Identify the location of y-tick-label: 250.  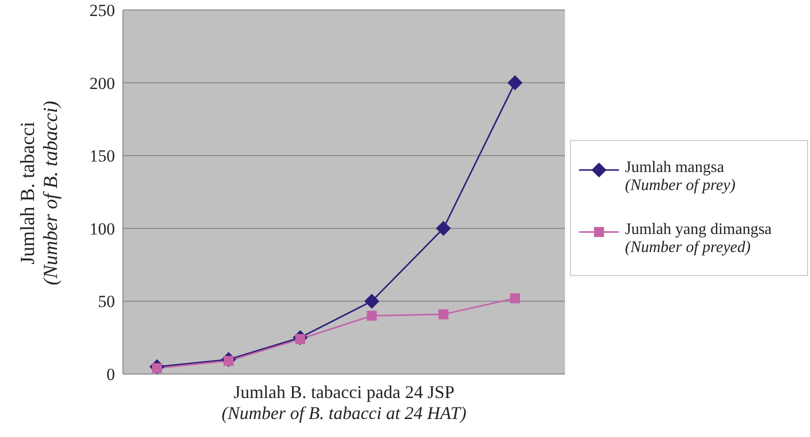
(102, 10).